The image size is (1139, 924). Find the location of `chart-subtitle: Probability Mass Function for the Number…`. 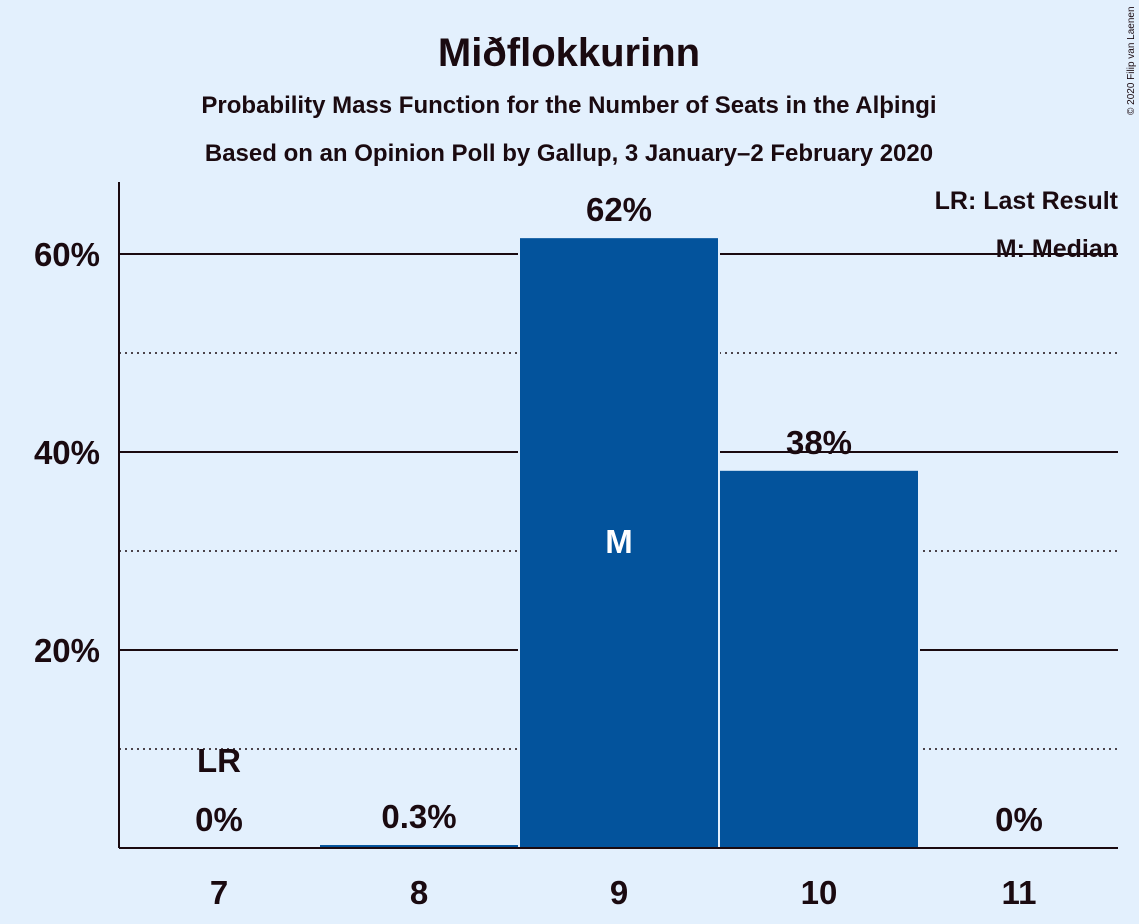

chart-subtitle: Probability Mass Function for the Number… is located at coordinates (568, 105).